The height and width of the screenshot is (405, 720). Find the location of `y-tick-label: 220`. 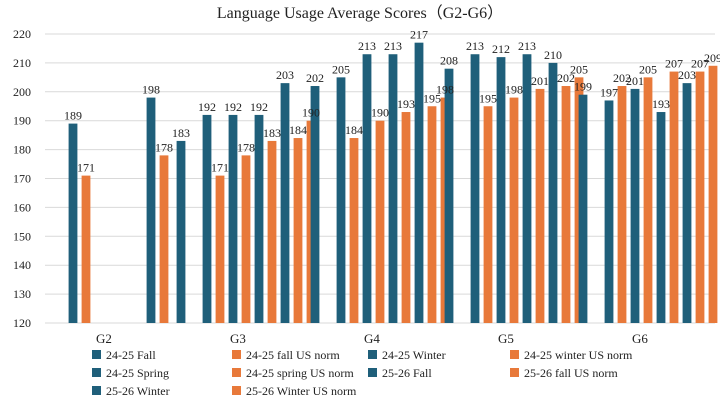

y-tick-label: 220 is located at coordinates (22, 34).